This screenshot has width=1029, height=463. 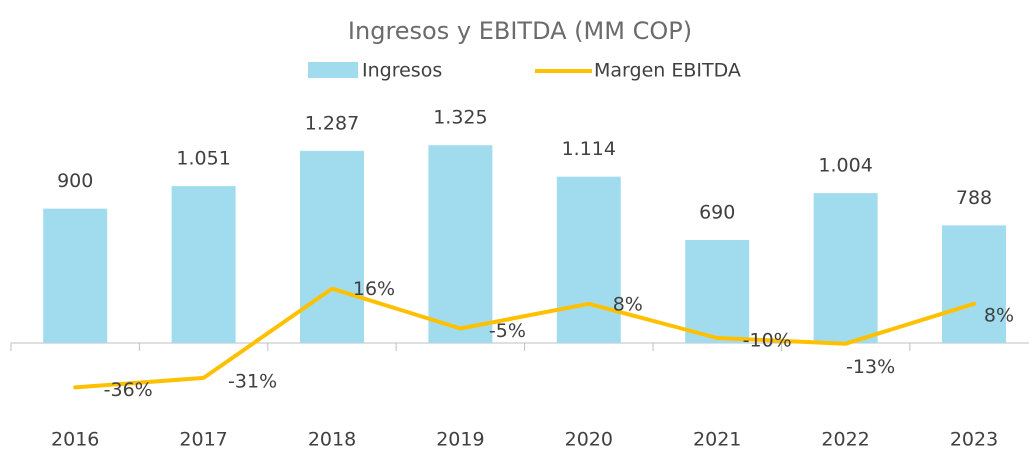 What do you see at coordinates (332, 440) in the screenshot?
I see `x-tick-label: 2018` at bounding box center [332, 440].